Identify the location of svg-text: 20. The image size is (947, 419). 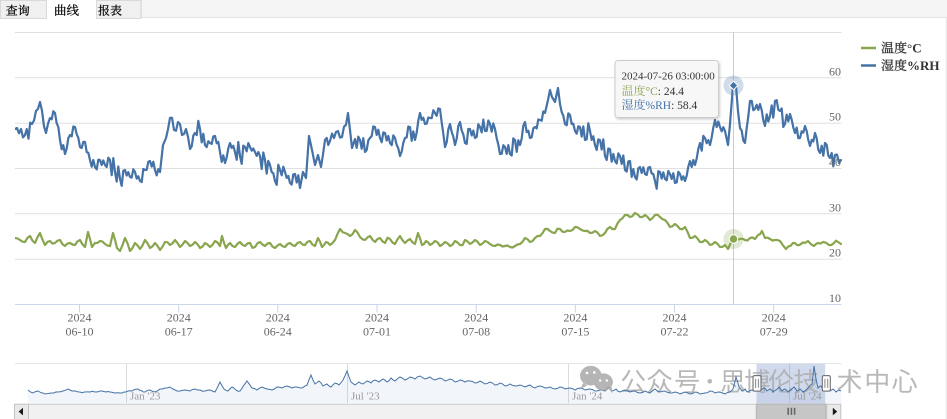
(835, 253).